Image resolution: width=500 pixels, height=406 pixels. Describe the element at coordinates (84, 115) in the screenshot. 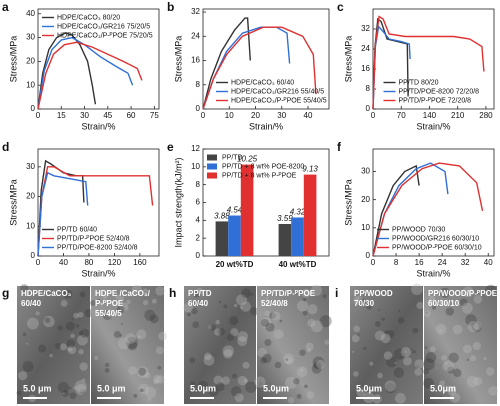

I see `x-tick-label: 30` at that location.